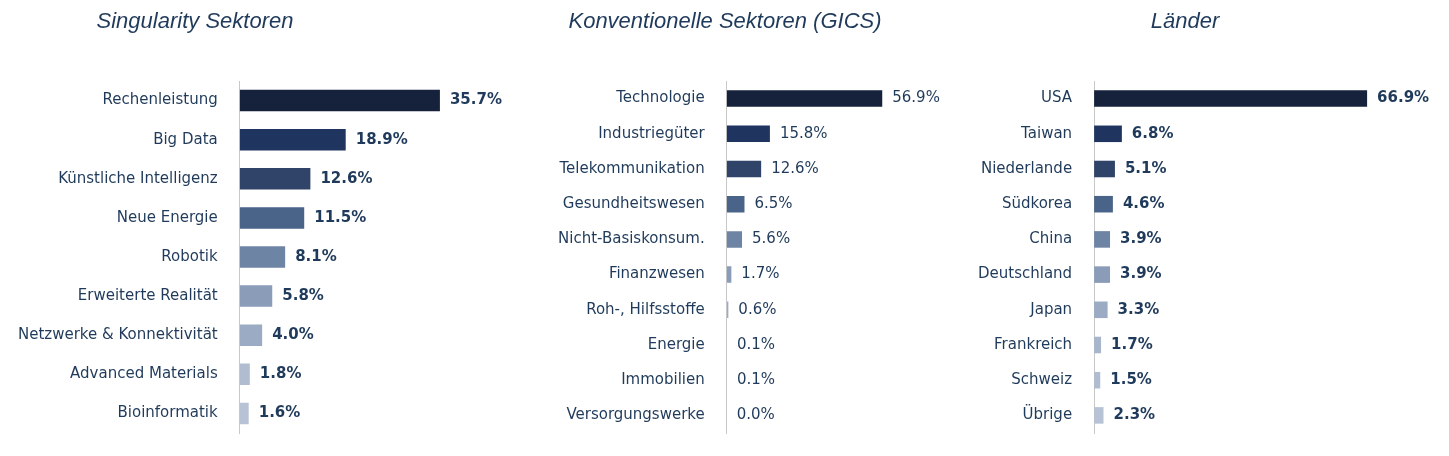 Image resolution: width=1449 pixels, height=456 pixels. I want to click on y-tick-label: Netzwerke & Konnektivität, so click(117, 334).